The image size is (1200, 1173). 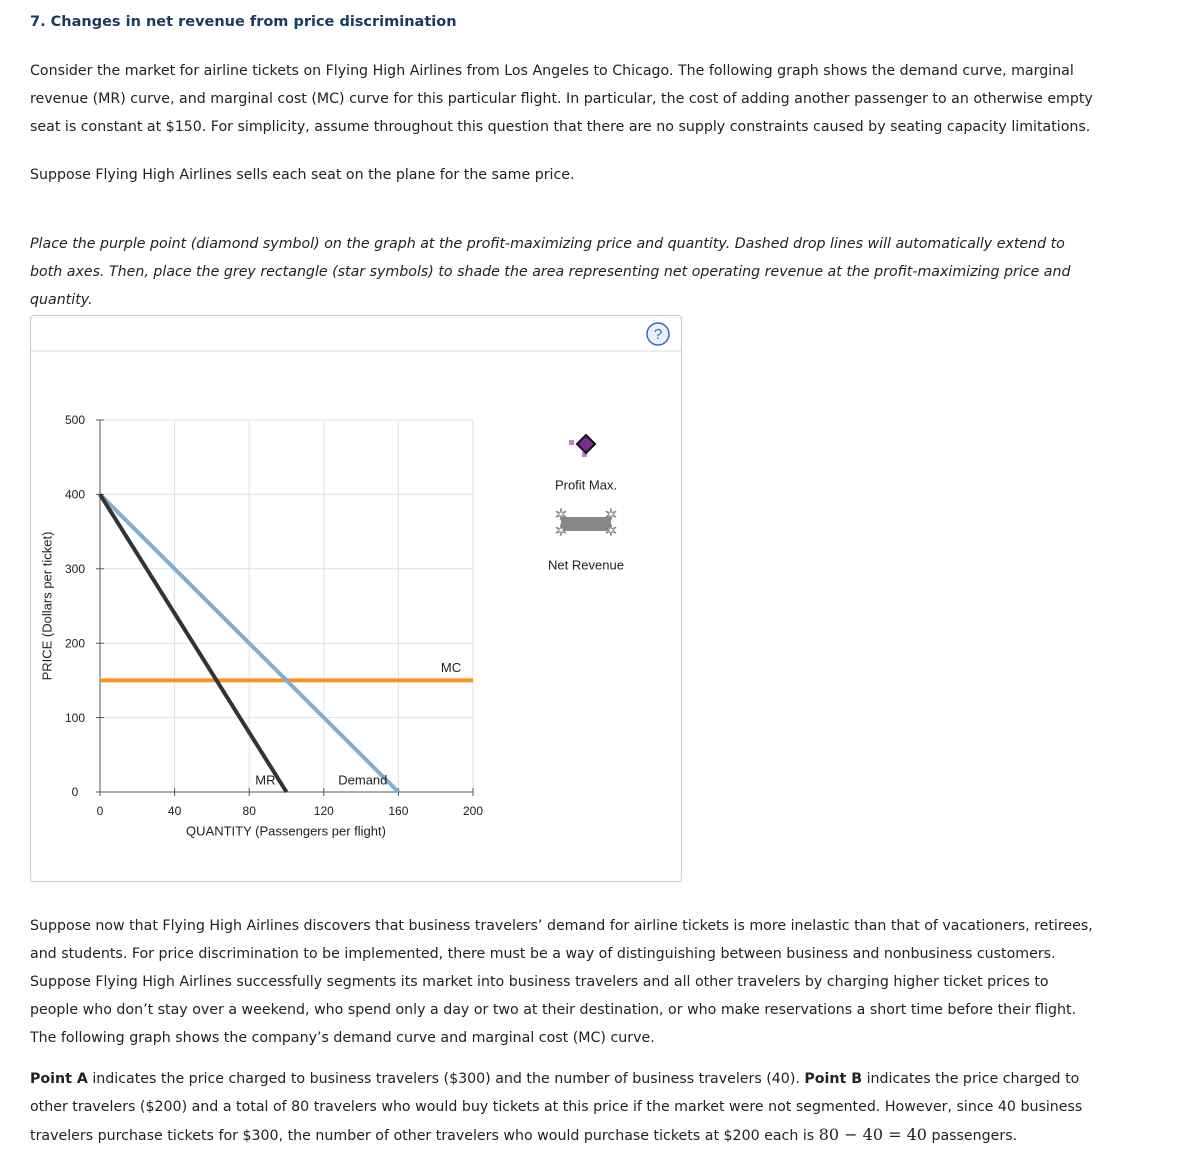 What do you see at coordinates (451, 667) in the screenshot?
I see `curve-label: MC` at bounding box center [451, 667].